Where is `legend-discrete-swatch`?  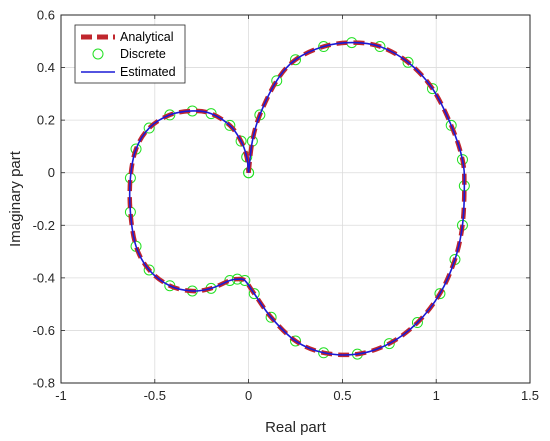
legend-discrete-swatch is located at coordinates (98, 54).